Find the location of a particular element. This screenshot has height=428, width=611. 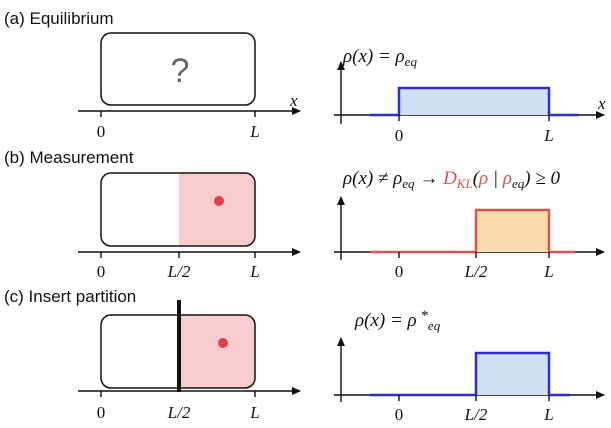

panel-c-label: (c) Insert partition is located at coordinates (70, 296).